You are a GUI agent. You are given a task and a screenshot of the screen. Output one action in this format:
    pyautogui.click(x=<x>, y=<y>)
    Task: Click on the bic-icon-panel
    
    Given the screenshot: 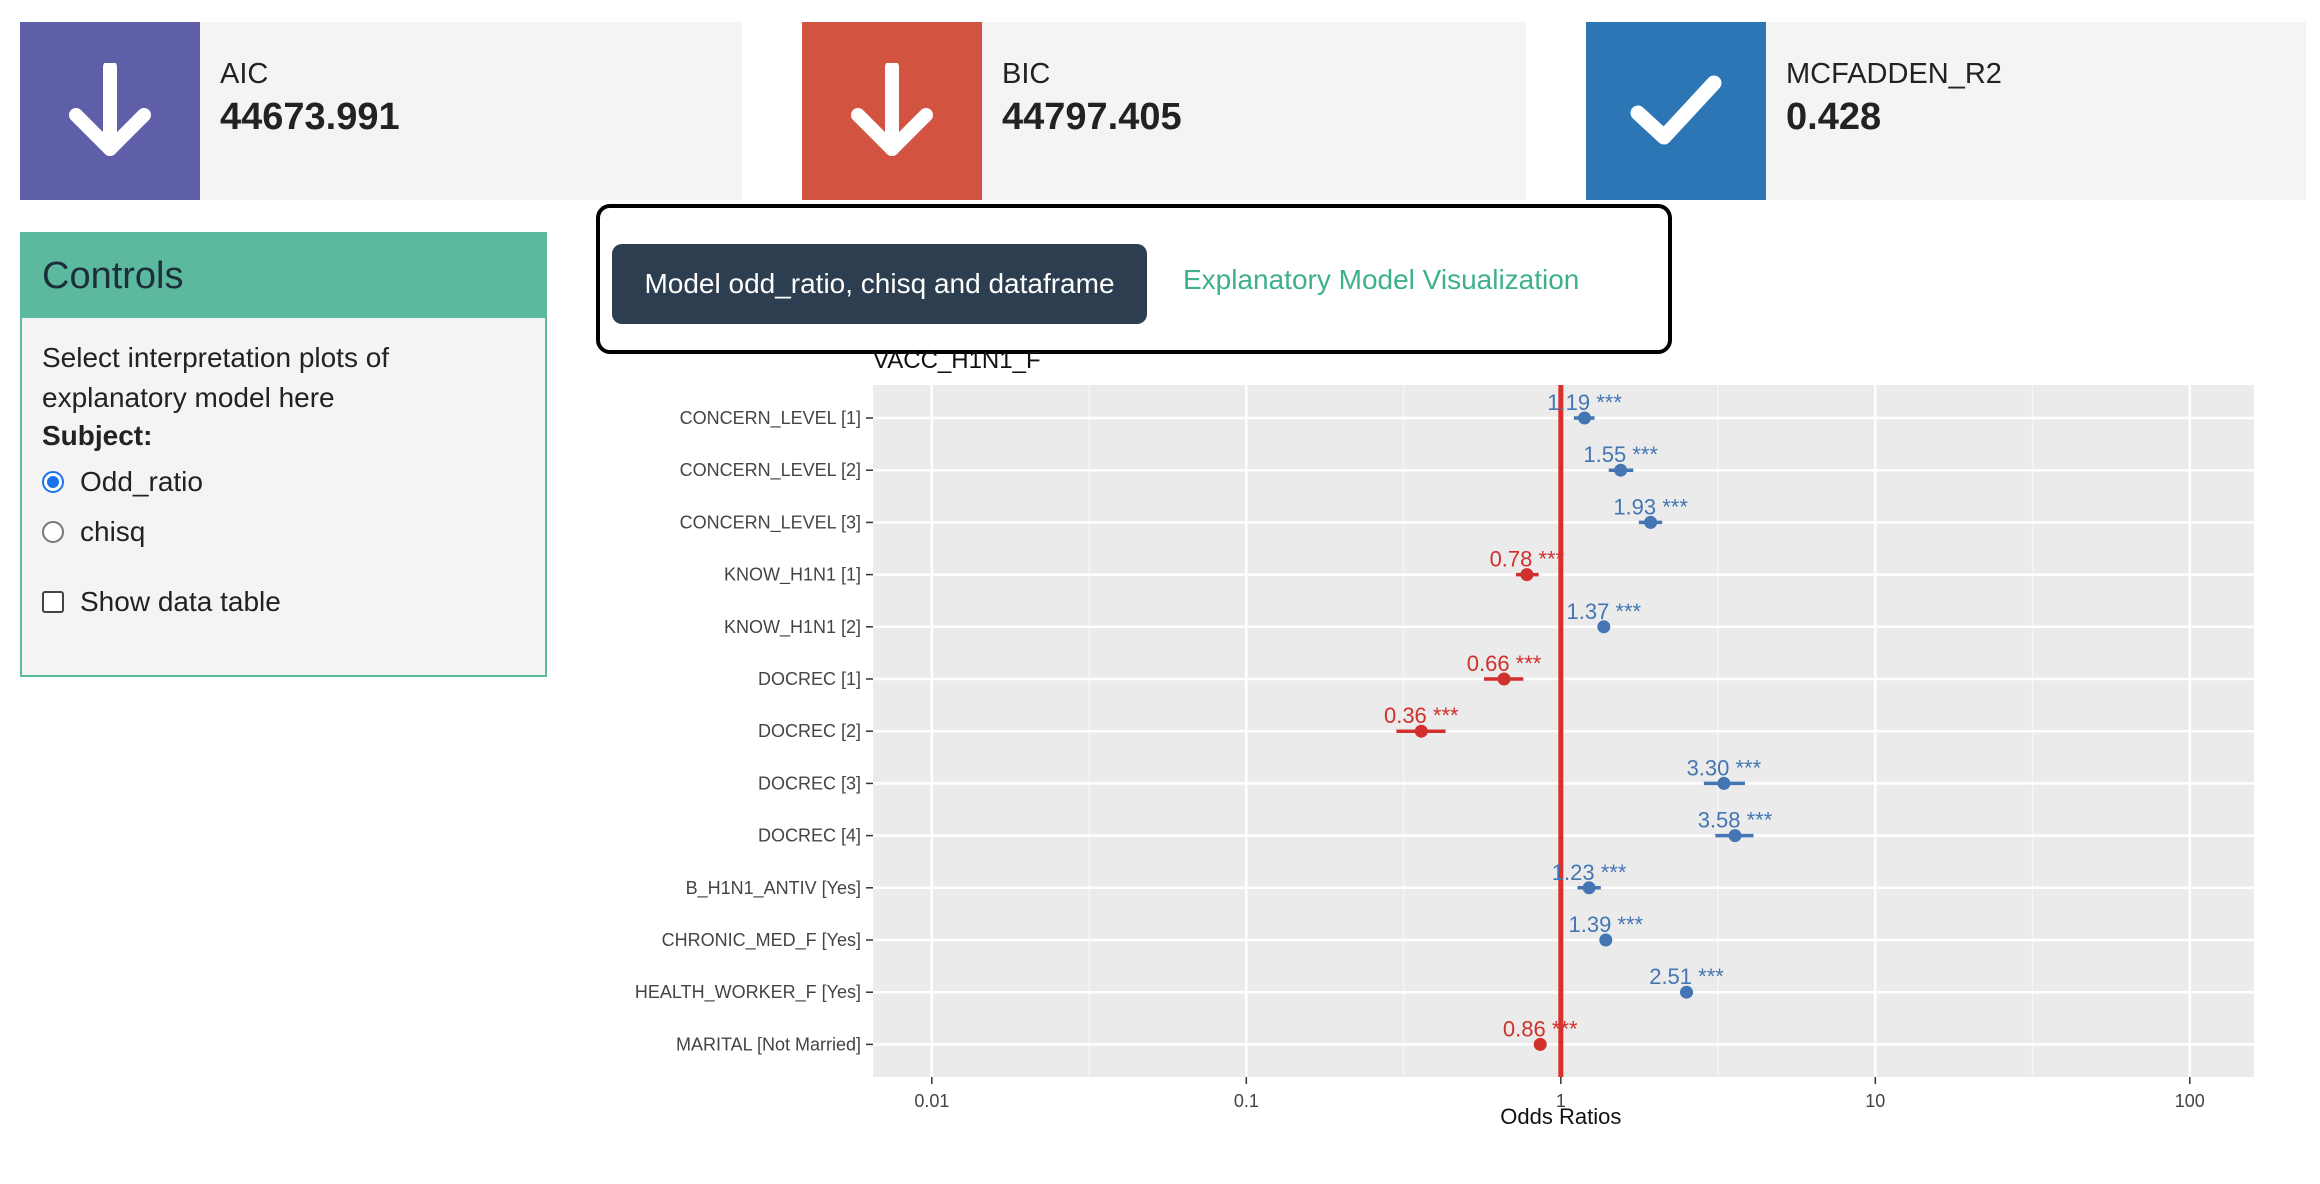 What is the action you would take?
    pyautogui.click(x=892, y=111)
    